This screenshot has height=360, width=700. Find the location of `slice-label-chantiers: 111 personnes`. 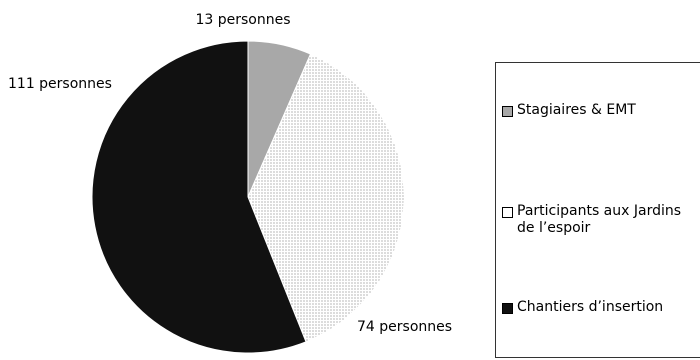

slice-label-chantiers: 111 personnes is located at coordinates (60, 84).